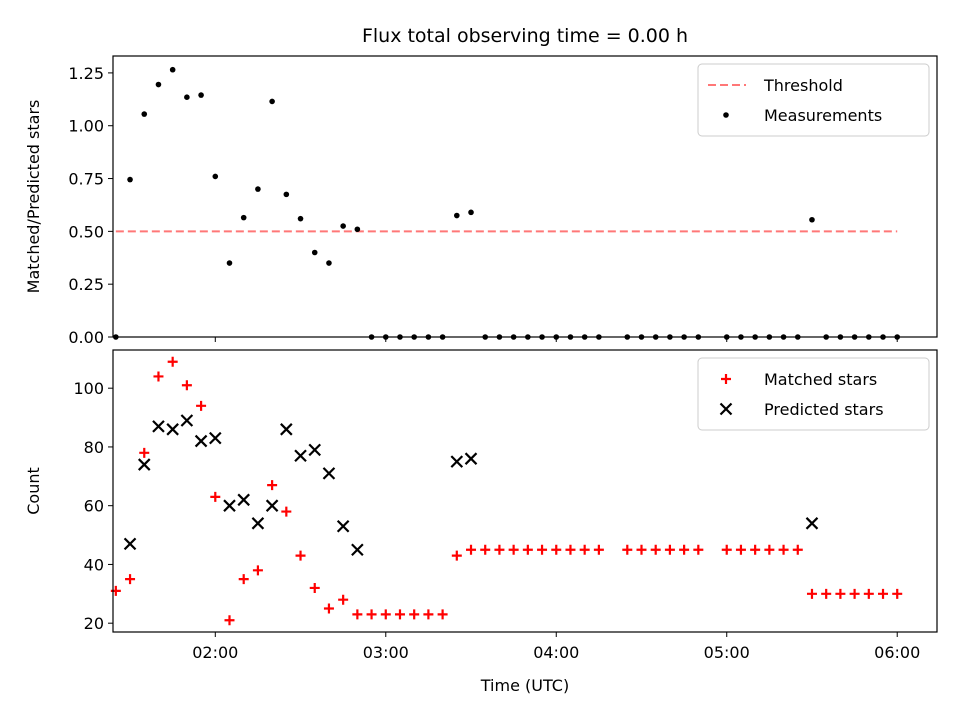 The image size is (960, 720). What do you see at coordinates (215, 652) in the screenshot?
I see `x-tick-label: 02:00` at bounding box center [215, 652].